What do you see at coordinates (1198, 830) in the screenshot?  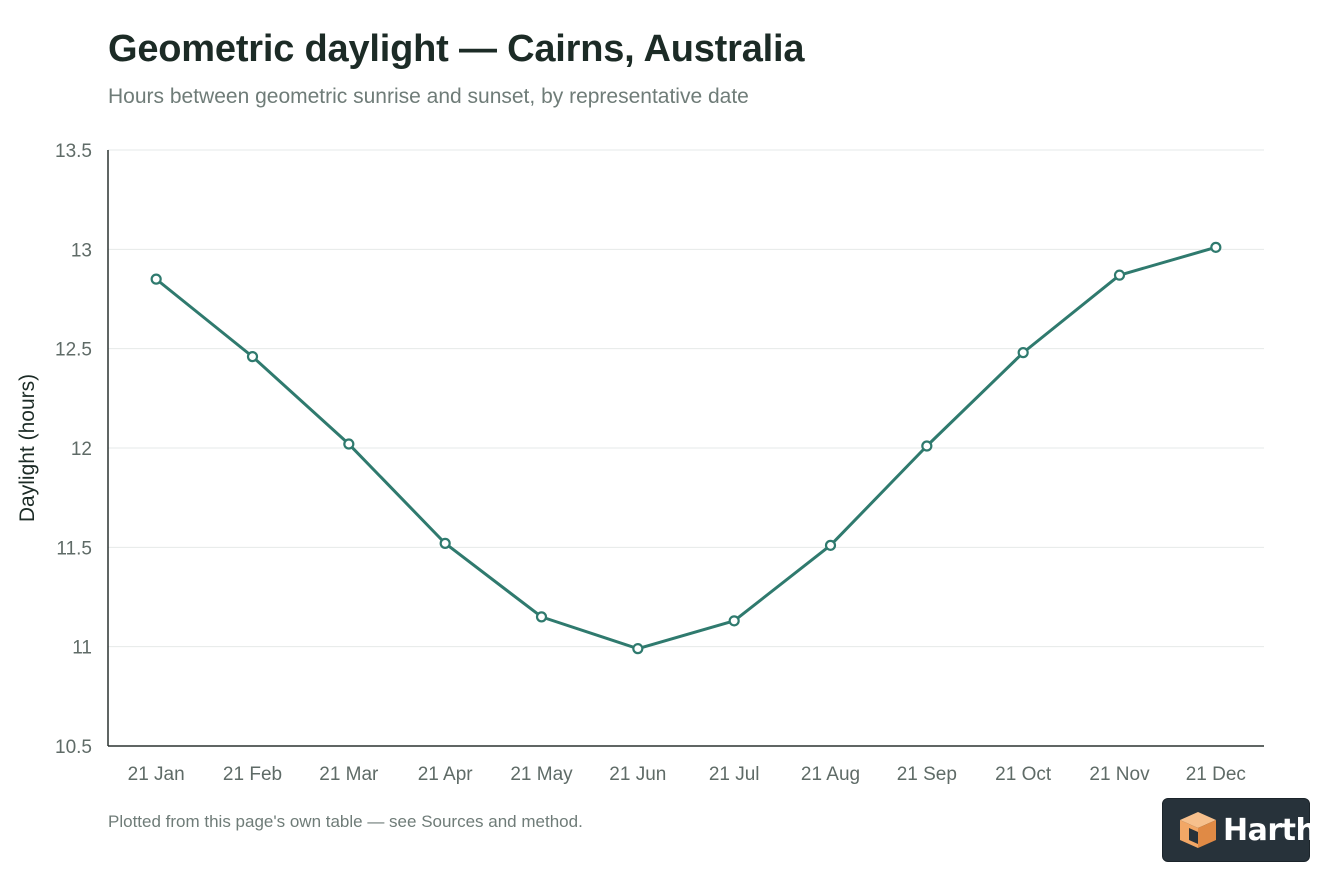 I see `cube-logo-icon` at bounding box center [1198, 830].